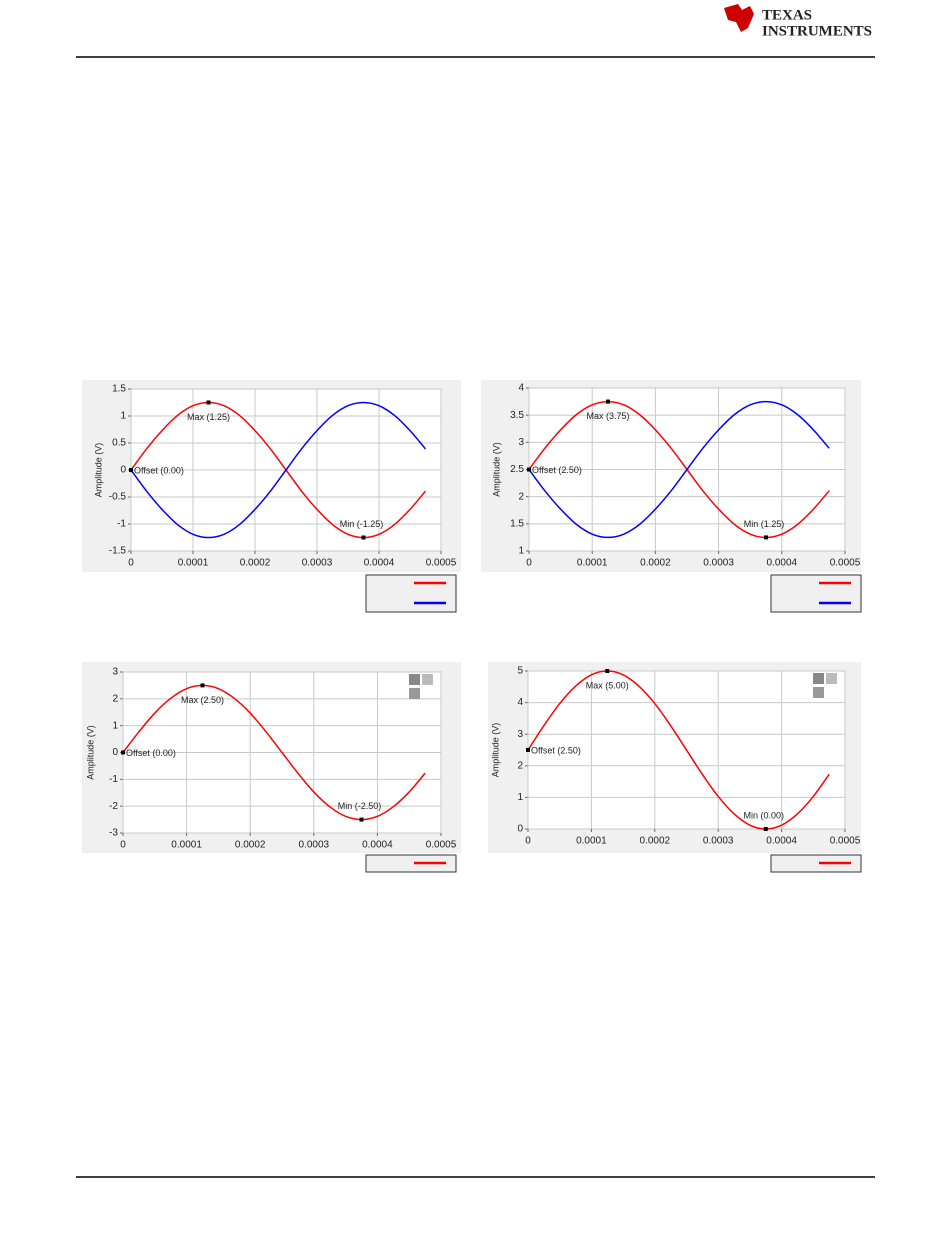 This screenshot has width=950, height=1242. I want to click on ti-logo: TEXAS INSTRUMENTS, so click(798, 21).